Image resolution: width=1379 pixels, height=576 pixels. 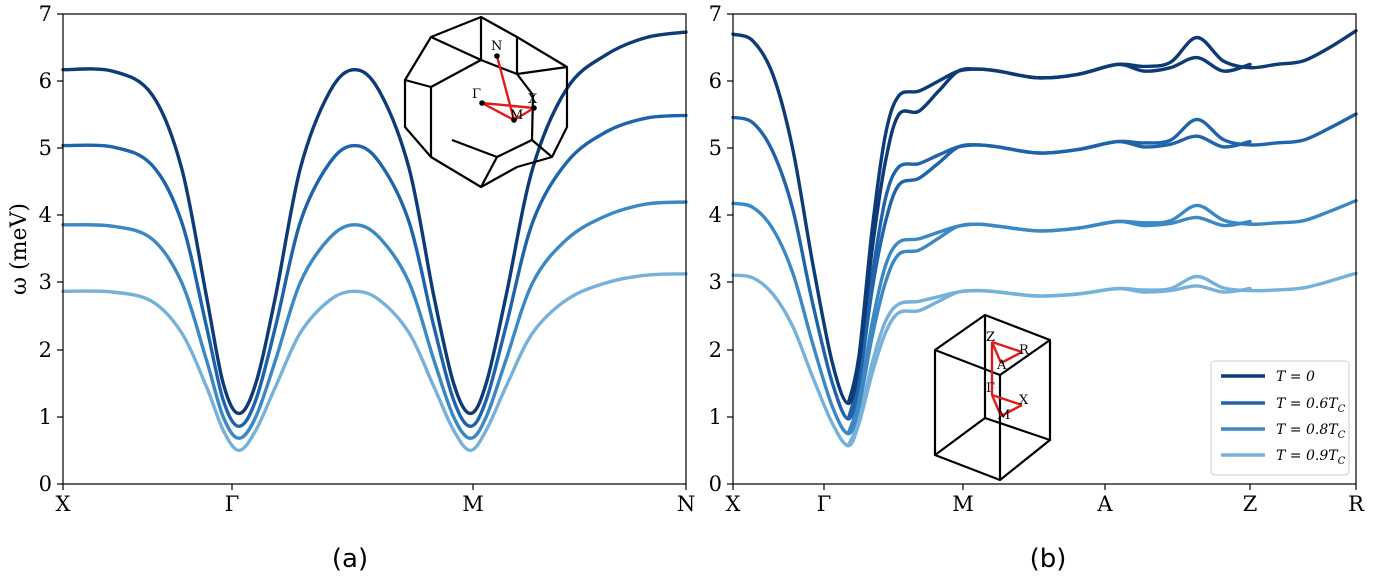 I want to click on panel-b-ytick-1: 1, so click(x=715, y=417).